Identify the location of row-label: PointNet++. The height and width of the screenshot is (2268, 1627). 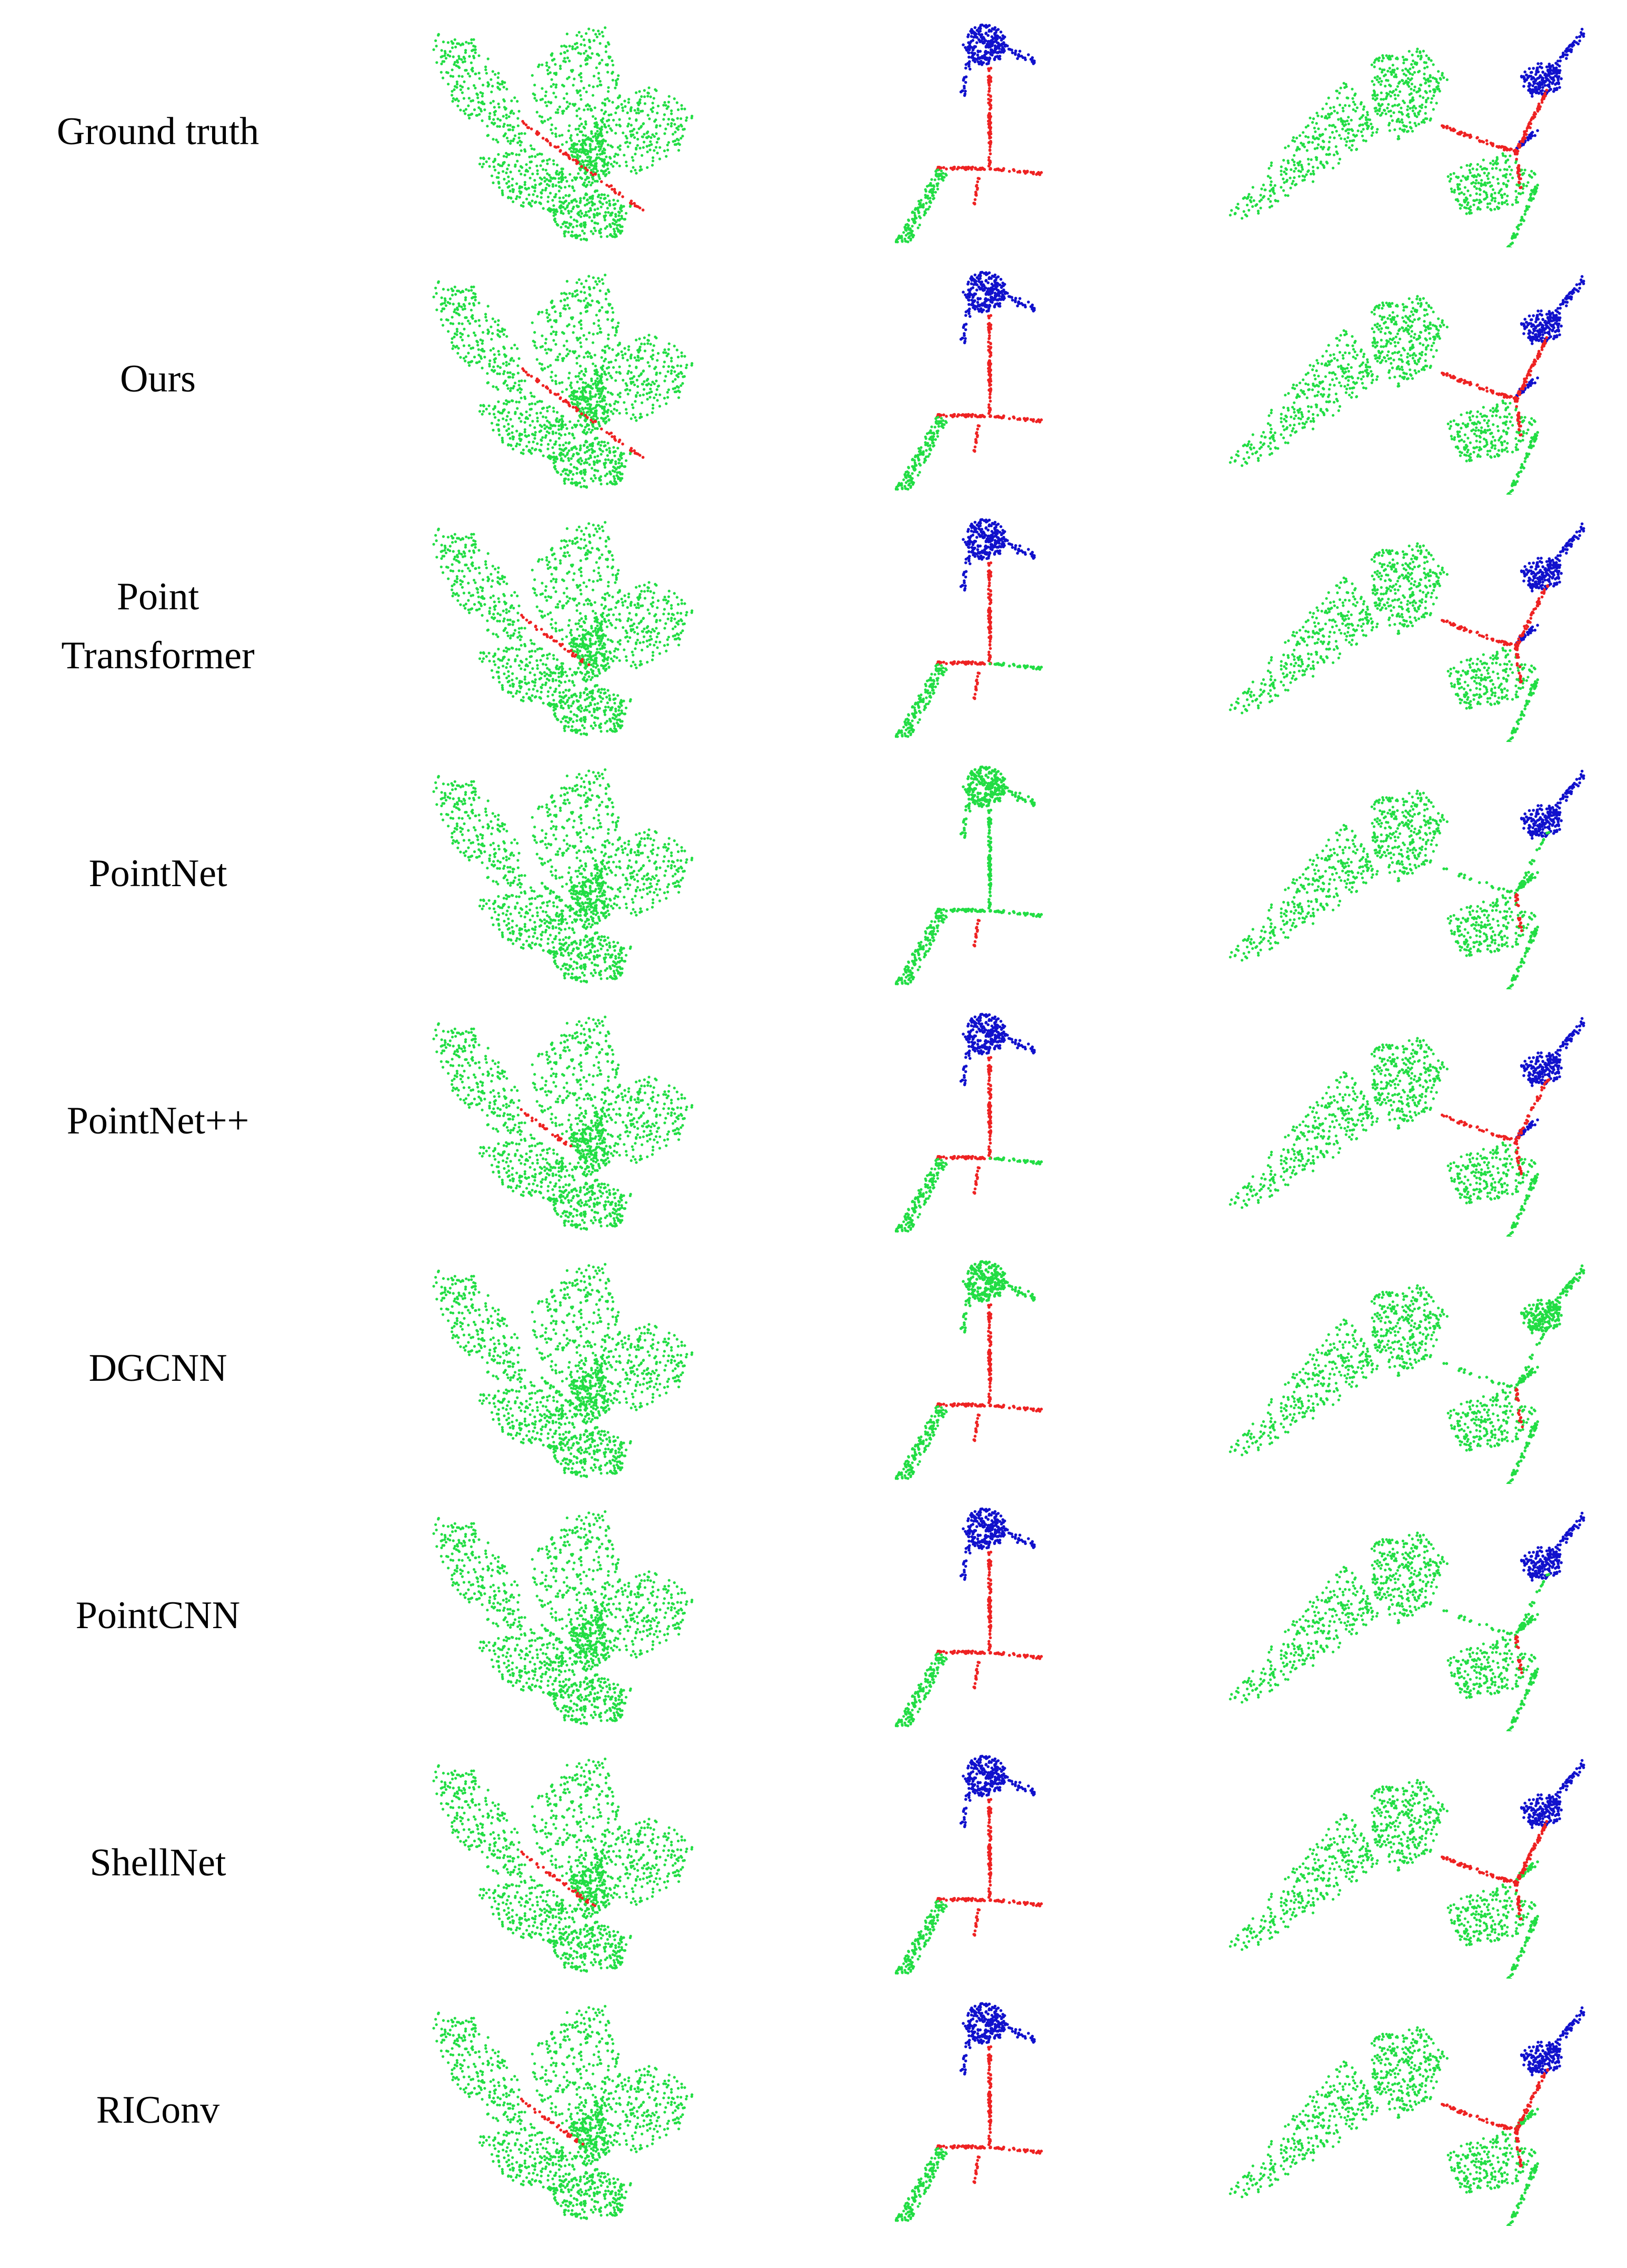
(158, 1120).